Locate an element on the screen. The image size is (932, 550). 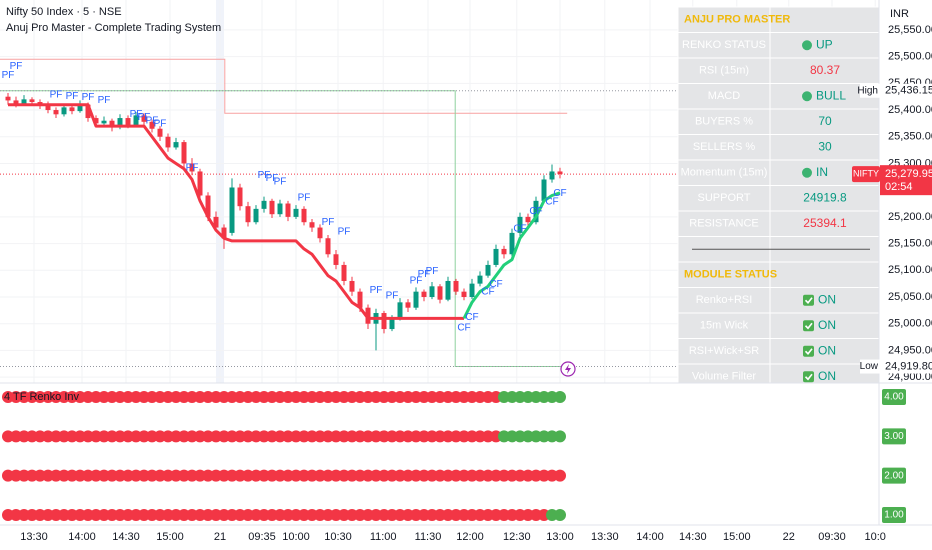
indicator-value-label: 3.00 is located at coordinates (894, 436).